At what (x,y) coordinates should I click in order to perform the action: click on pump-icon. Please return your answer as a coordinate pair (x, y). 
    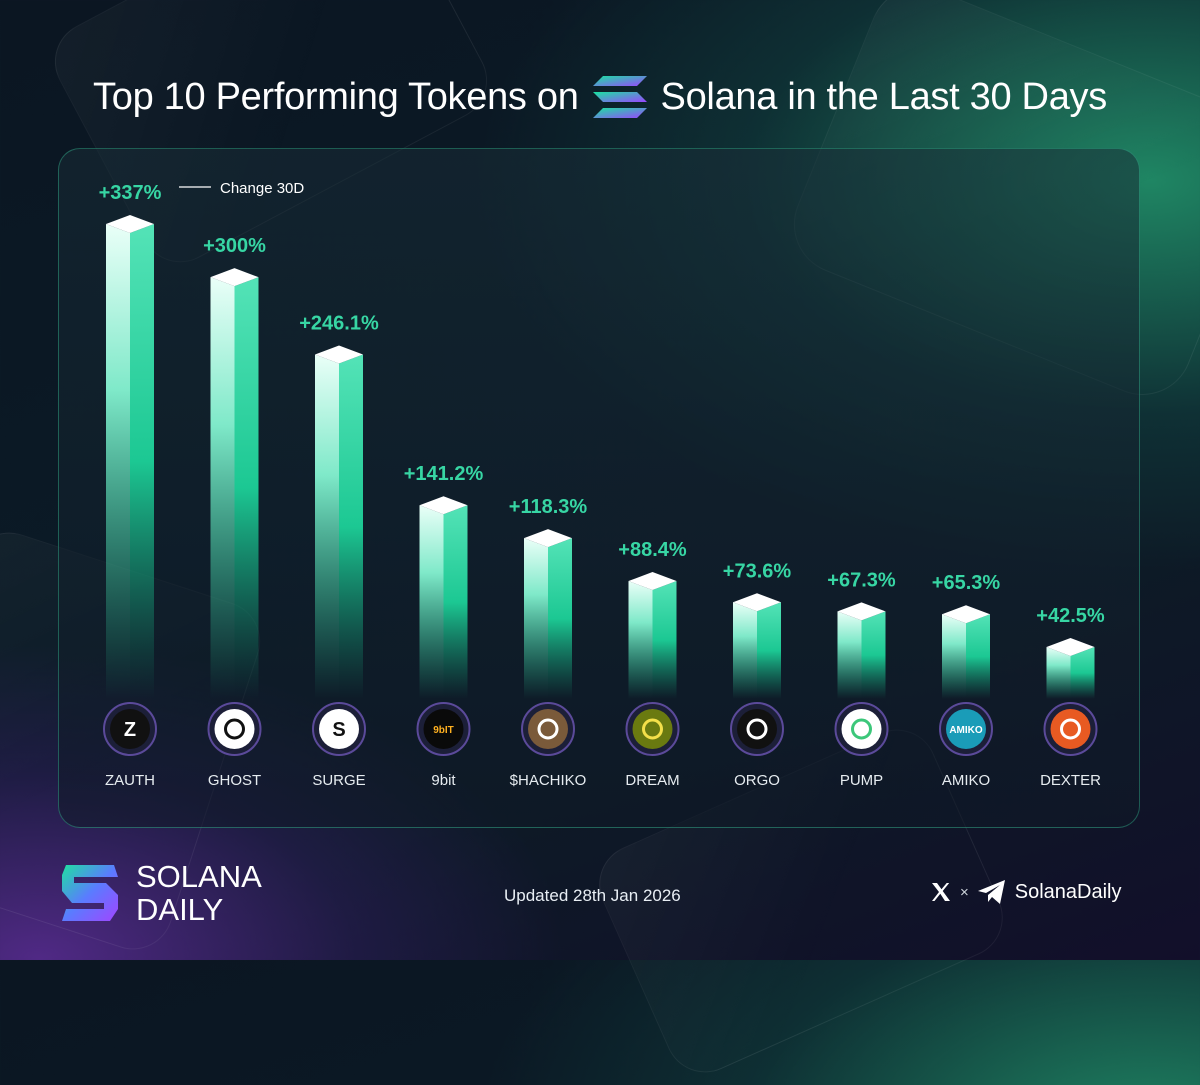
    Looking at the image, I should click on (861, 729).